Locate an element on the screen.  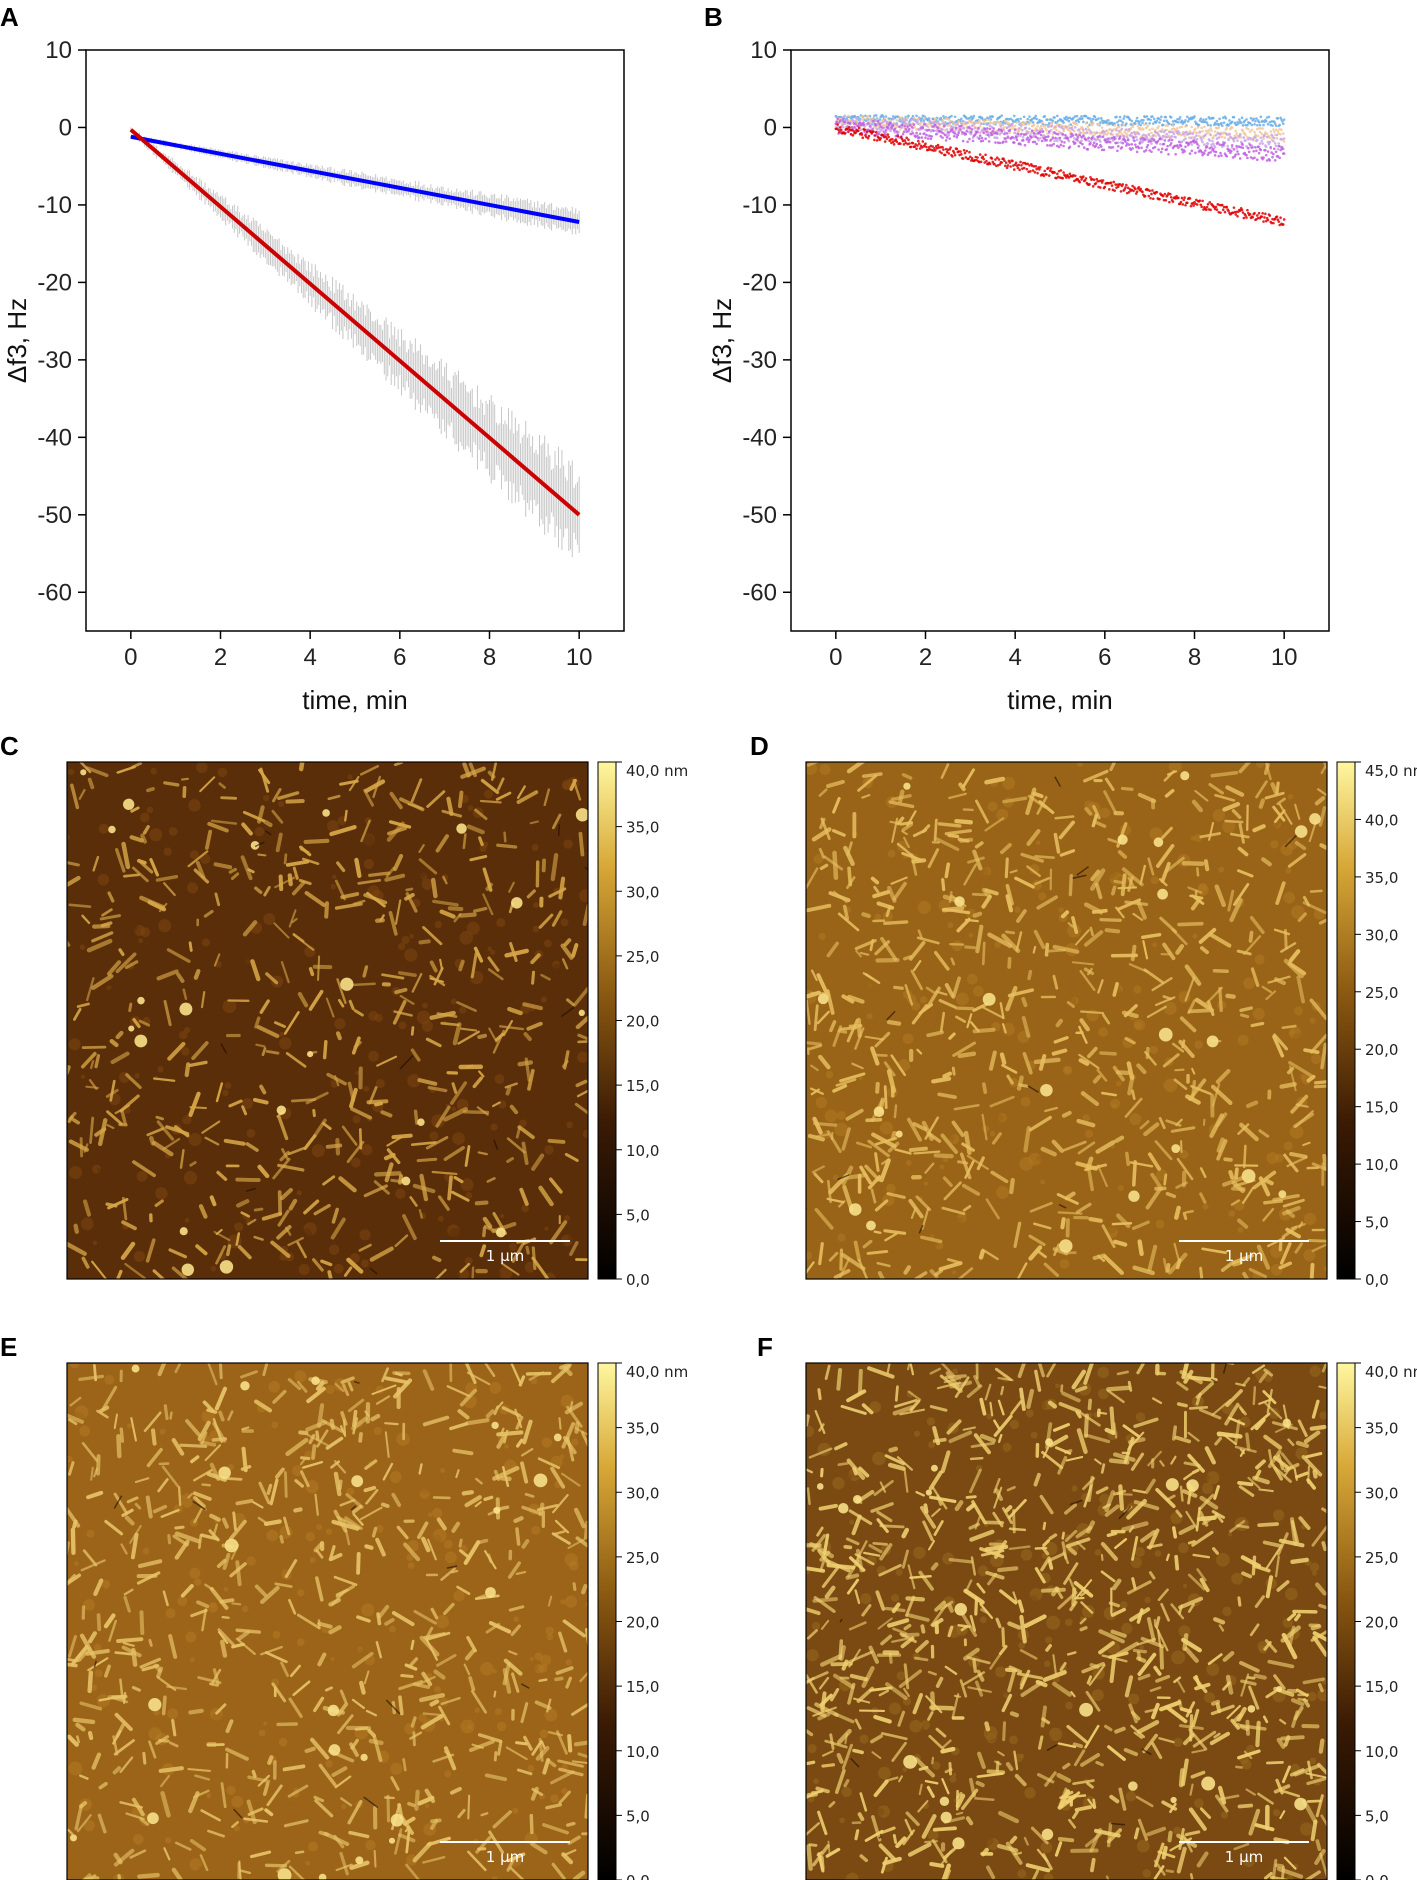
x-tick-label: 8 is located at coordinates (489, 657).